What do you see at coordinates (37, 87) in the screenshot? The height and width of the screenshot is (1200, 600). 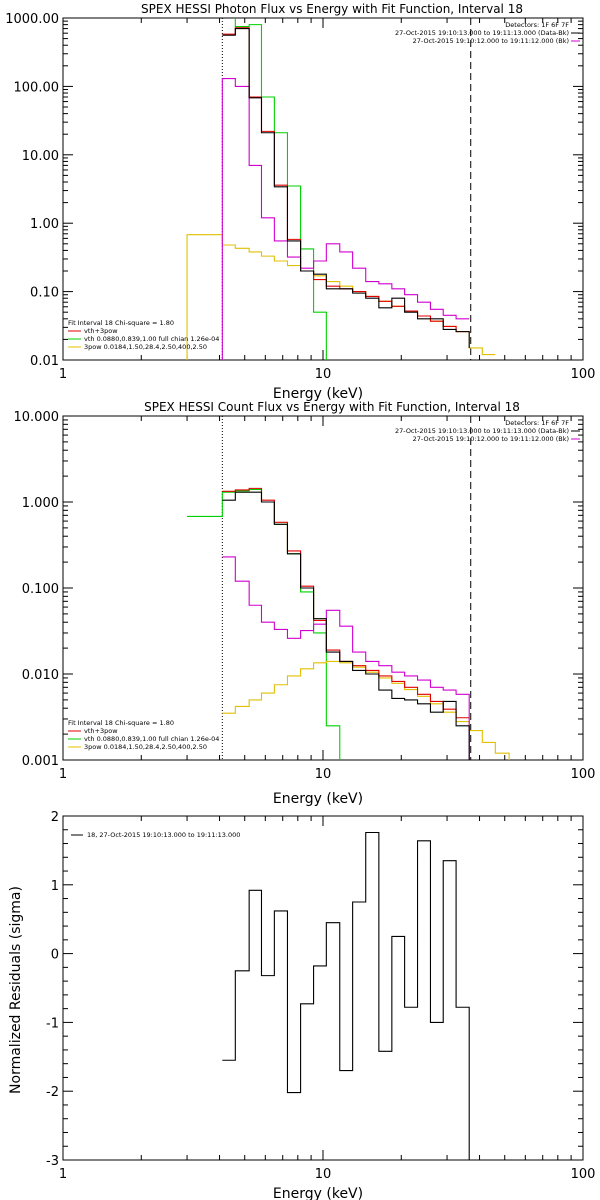 I see `photon-flux-y-tick-label: 100.00` at bounding box center [37, 87].